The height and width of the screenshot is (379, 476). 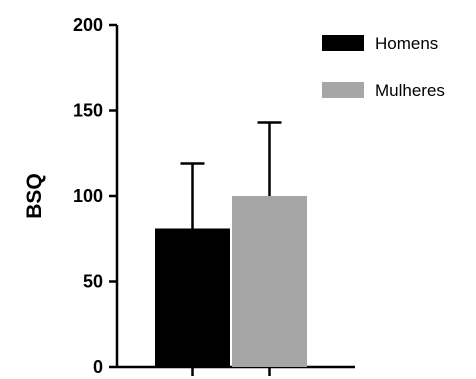 I want to click on y-tick-label: 50, so click(x=93, y=282).